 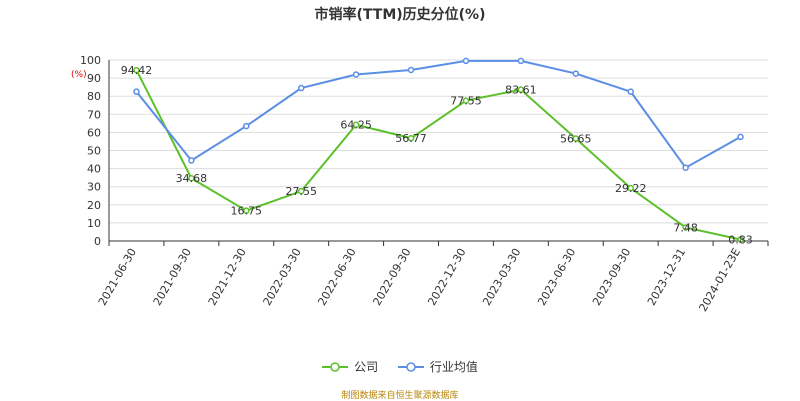 What do you see at coordinates (94, 96) in the screenshot?
I see `y-tick-label: 80` at bounding box center [94, 96].